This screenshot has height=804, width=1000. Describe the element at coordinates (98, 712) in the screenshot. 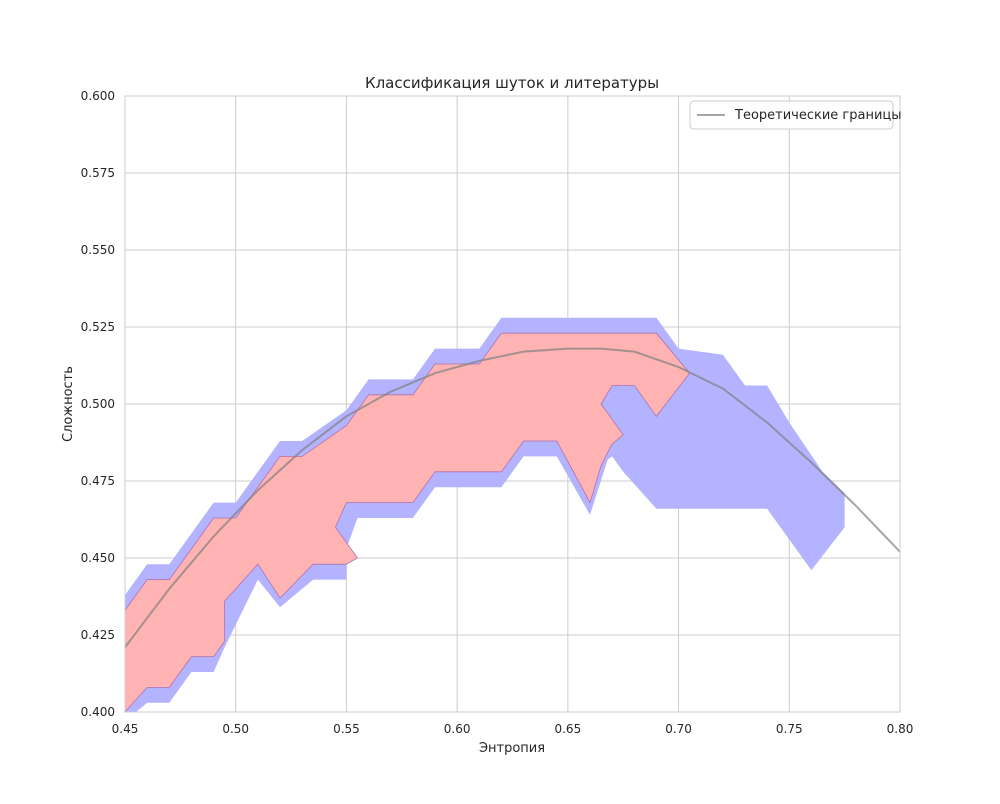

I see `y-tick-label: 0.400` at that location.